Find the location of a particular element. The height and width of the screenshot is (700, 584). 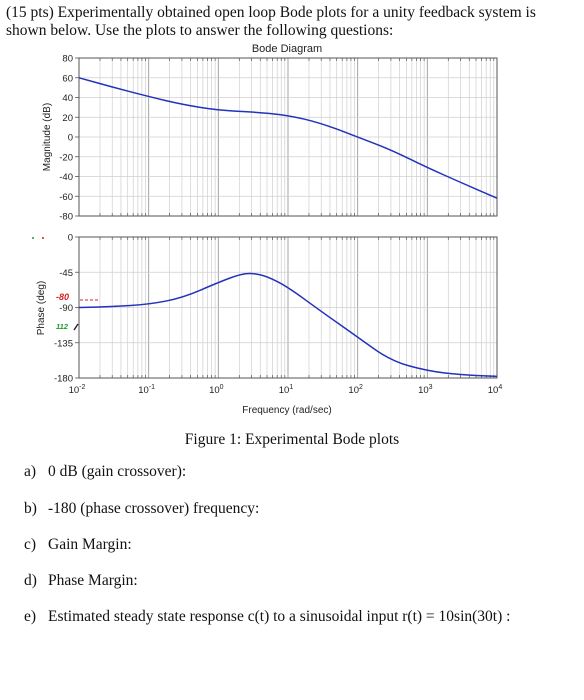

x-tick-label: 10⁻² is located at coordinates (77, 390).